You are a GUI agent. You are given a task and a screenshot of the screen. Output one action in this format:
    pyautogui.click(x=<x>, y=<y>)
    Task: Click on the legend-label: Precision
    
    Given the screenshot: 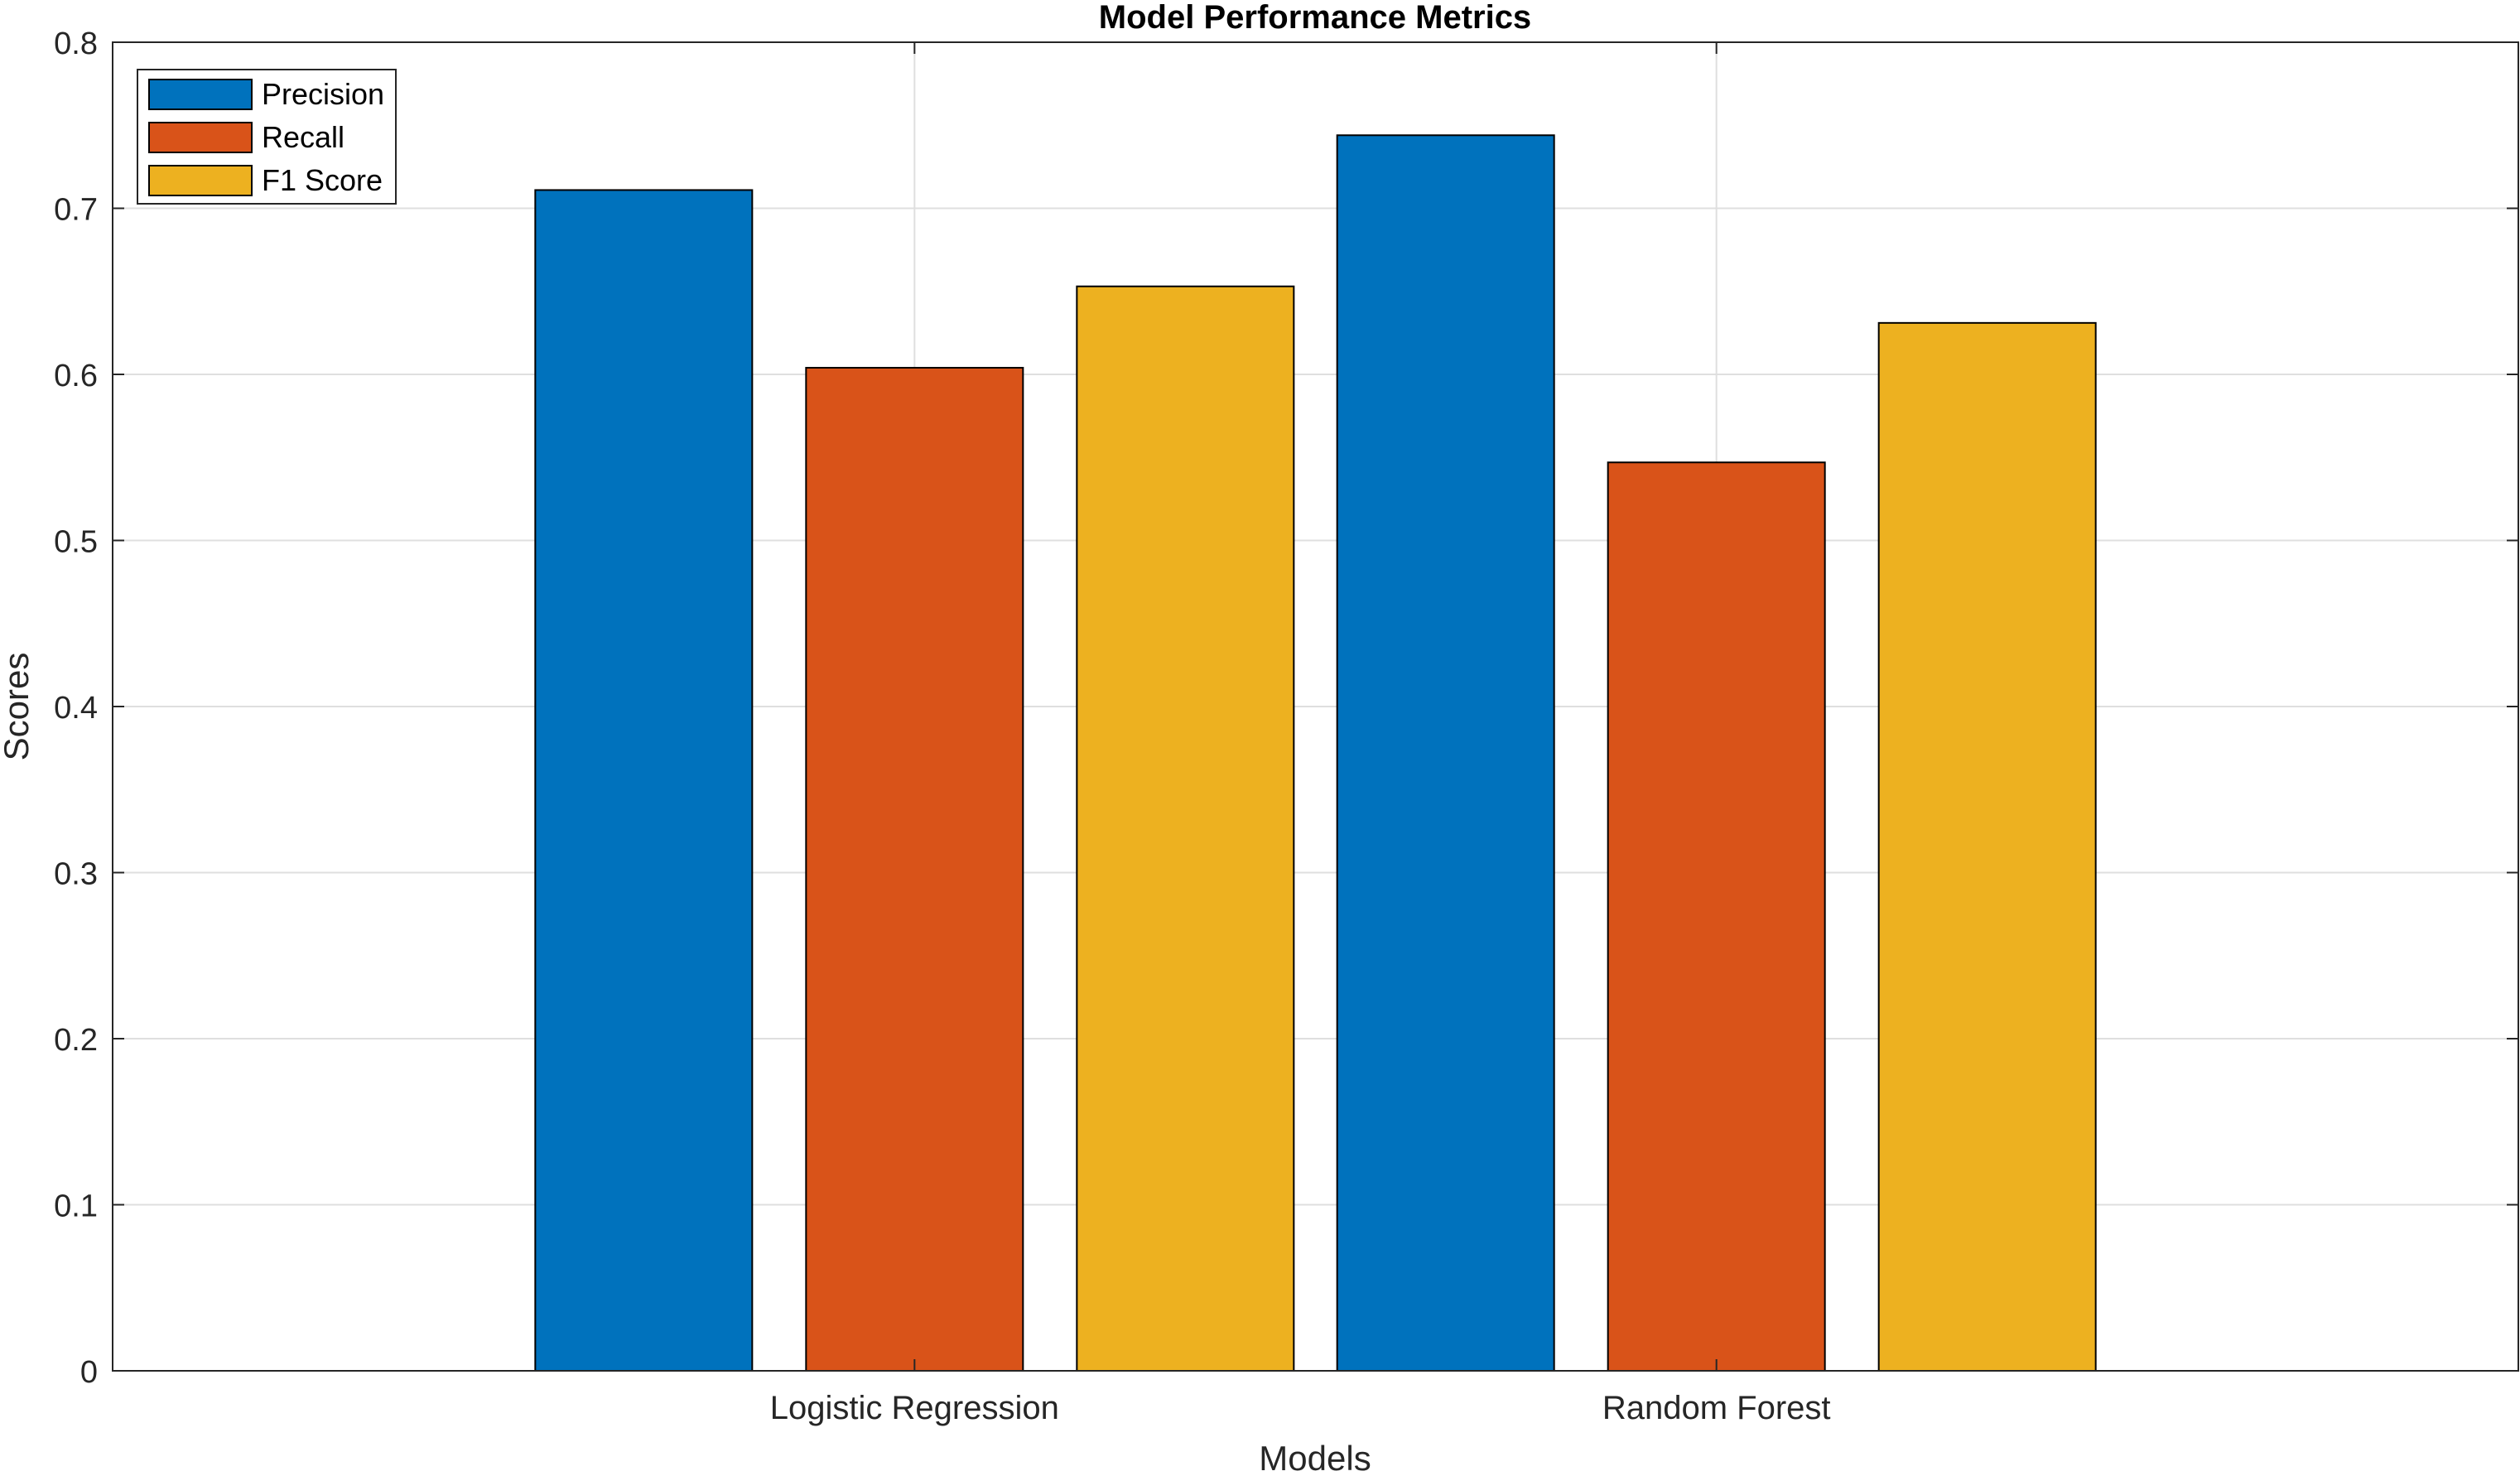 What is the action you would take?
    pyautogui.click(x=323, y=94)
    